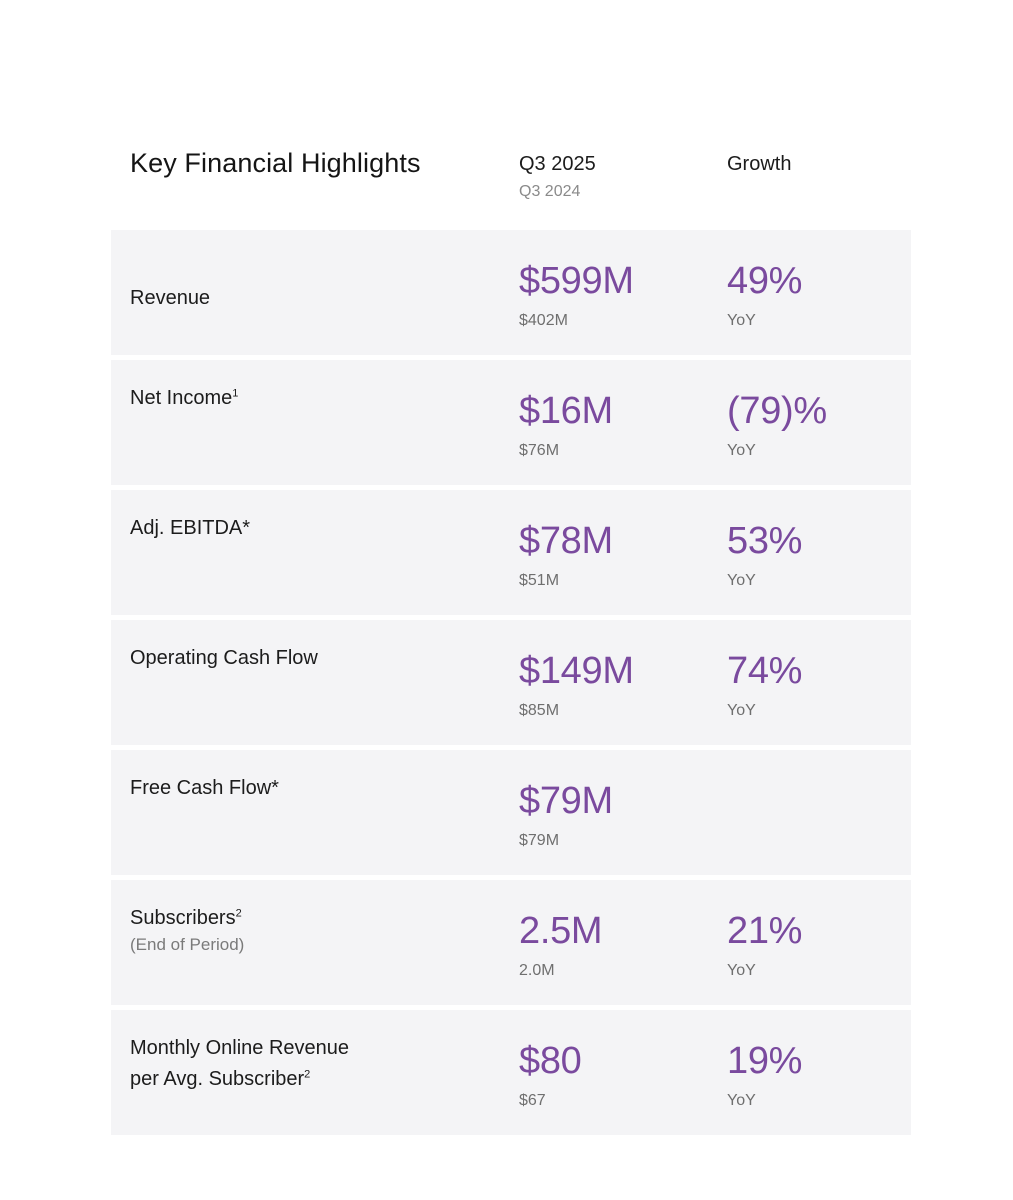 Image resolution: width=1013 pixels, height=1200 pixels. What do you see at coordinates (561, 931) in the screenshot?
I see `current-value: 2.5M` at bounding box center [561, 931].